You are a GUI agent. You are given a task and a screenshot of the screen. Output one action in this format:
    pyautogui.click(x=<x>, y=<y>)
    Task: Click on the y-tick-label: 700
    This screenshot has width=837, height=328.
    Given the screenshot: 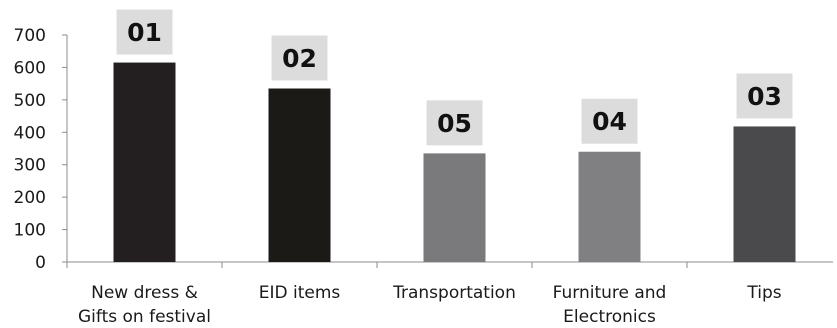 What is the action you would take?
    pyautogui.click(x=30, y=36)
    